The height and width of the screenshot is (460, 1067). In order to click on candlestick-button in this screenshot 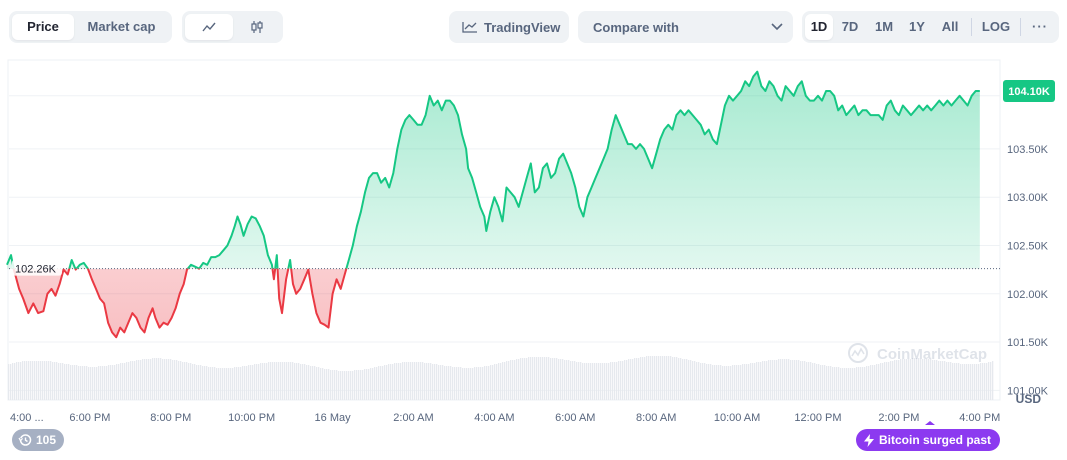, I will do `click(256, 27)`.